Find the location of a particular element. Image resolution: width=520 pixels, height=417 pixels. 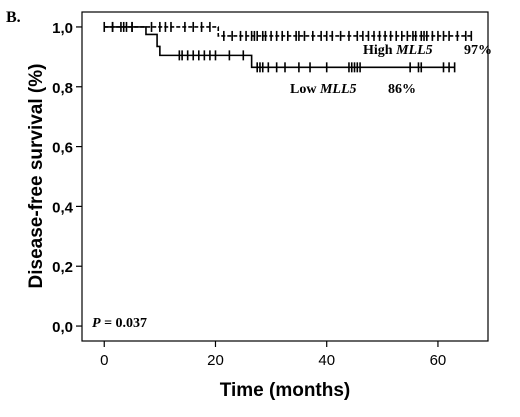

legend-low-percent: 86% is located at coordinates (402, 89).